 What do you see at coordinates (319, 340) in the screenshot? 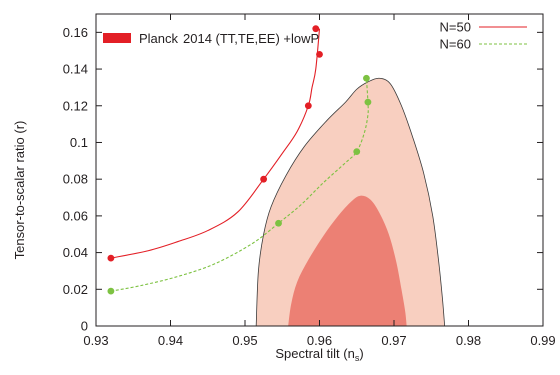
I see `x-tick-label: 0.96` at bounding box center [319, 340].